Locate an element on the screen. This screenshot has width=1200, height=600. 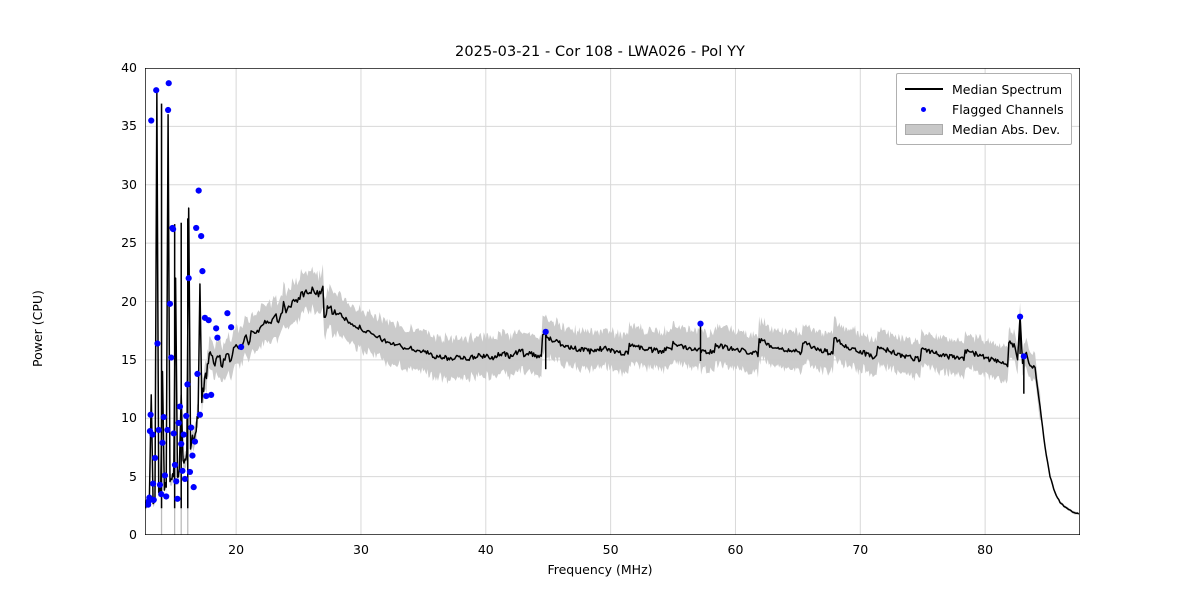
patch-icon is located at coordinates (924, 129).